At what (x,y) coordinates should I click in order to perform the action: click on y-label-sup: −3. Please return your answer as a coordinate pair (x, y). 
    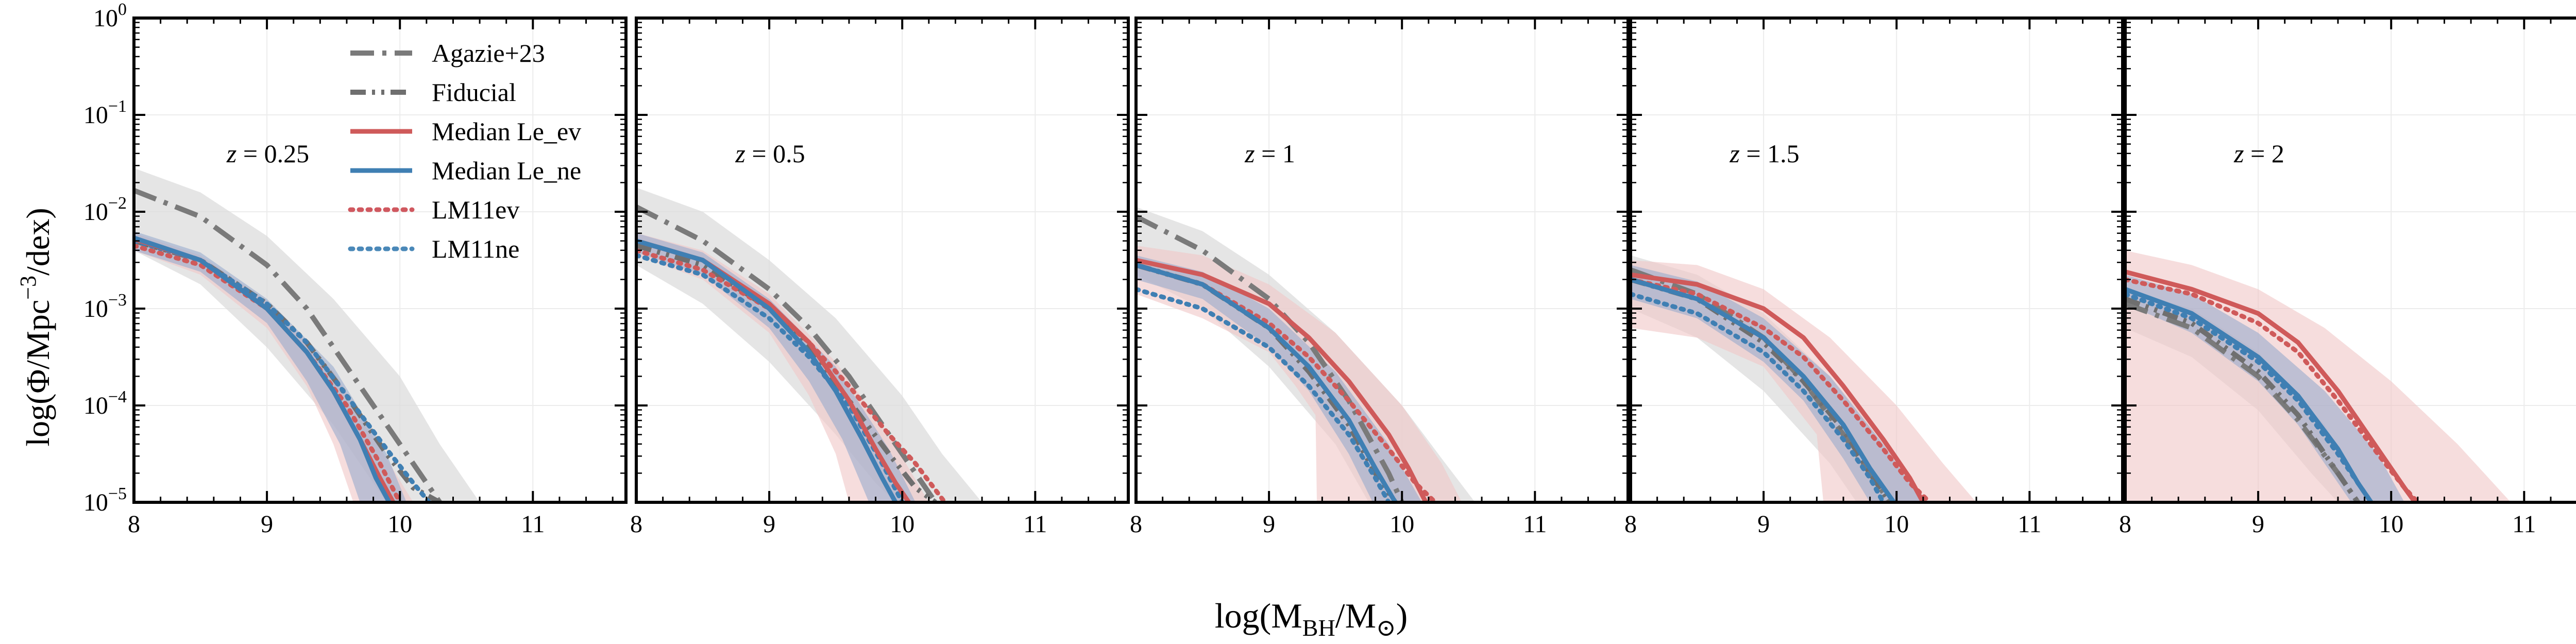
    Looking at the image, I should click on (28, 288).